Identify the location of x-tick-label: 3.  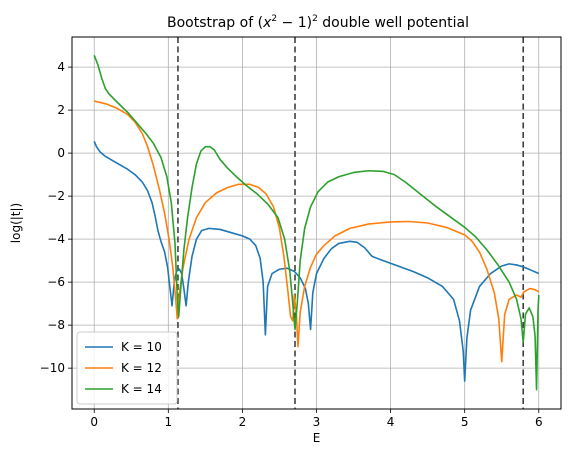
(317, 422).